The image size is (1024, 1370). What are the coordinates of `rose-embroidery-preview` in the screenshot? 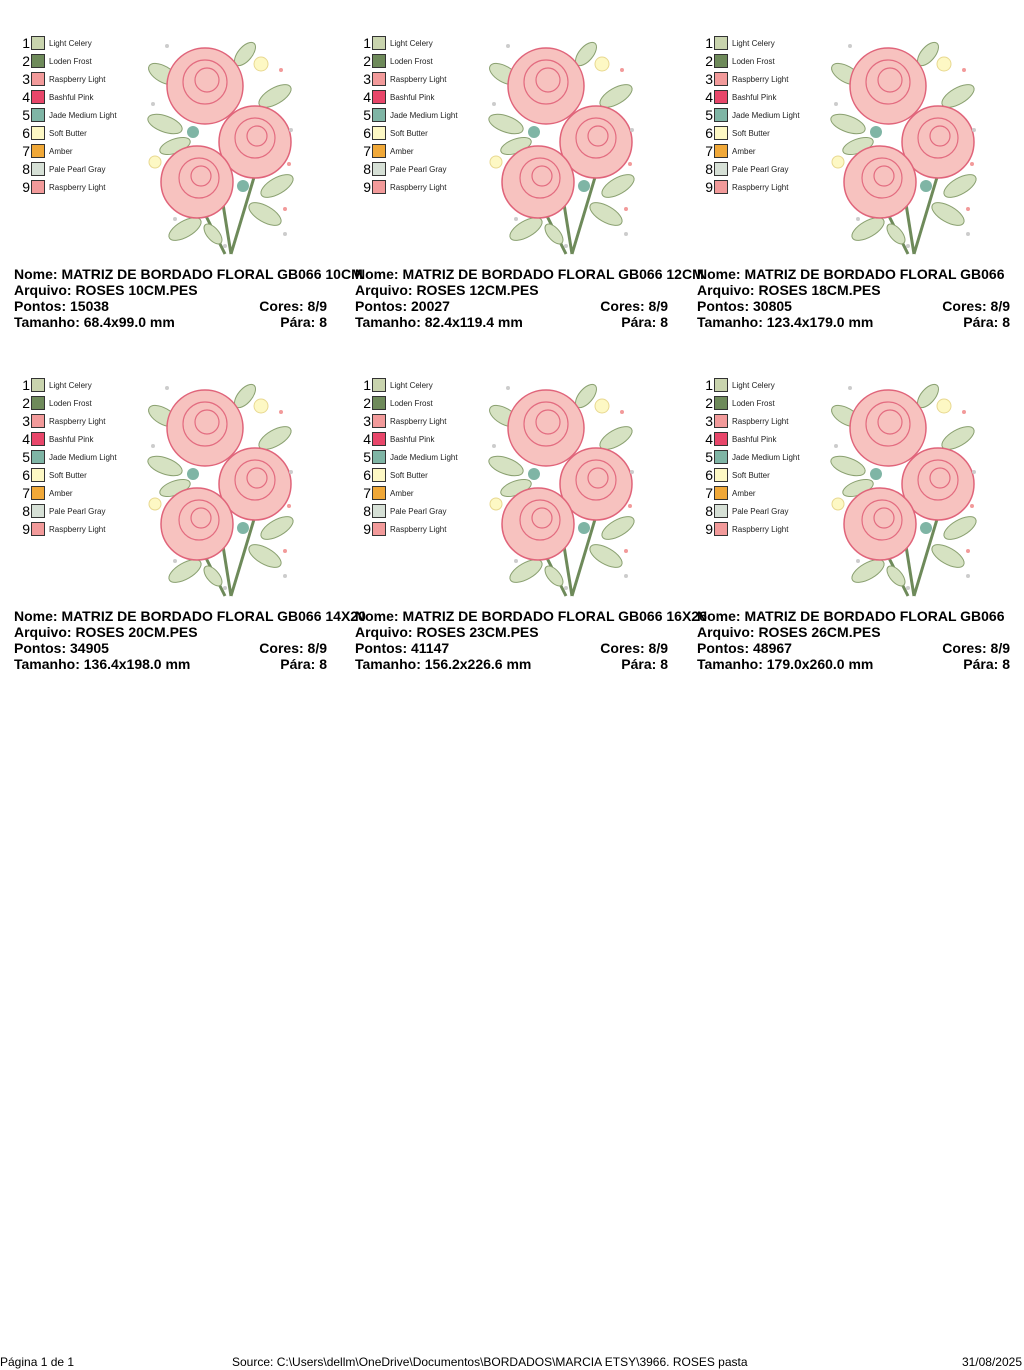 It's located at (561, 490).